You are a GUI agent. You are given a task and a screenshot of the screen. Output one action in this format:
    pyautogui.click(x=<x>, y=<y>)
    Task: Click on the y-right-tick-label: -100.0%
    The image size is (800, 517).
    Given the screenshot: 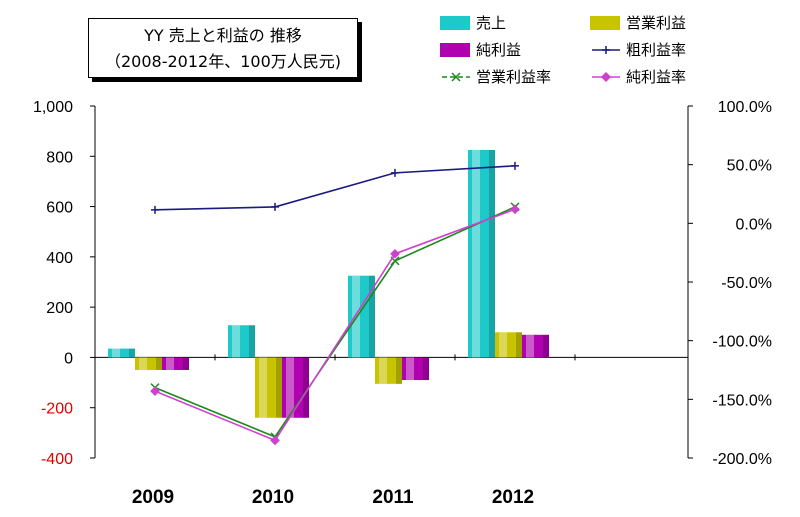 What is the action you would take?
    pyautogui.click(x=742, y=342)
    